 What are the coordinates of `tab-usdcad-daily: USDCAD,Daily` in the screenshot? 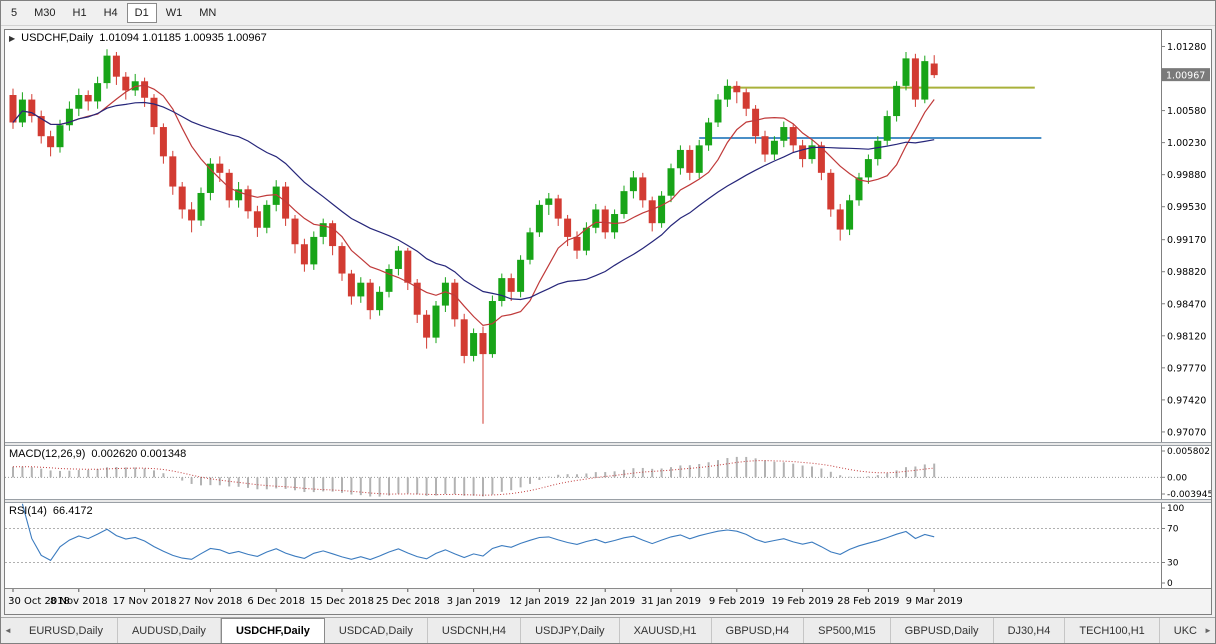 It's located at (376, 630).